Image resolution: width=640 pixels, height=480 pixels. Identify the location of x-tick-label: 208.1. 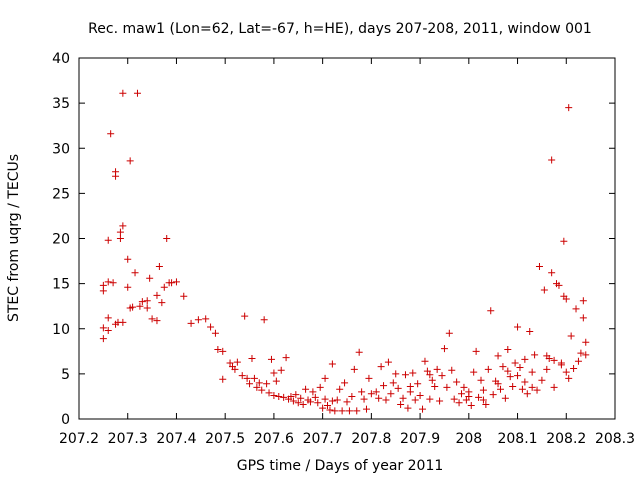
(517, 439).